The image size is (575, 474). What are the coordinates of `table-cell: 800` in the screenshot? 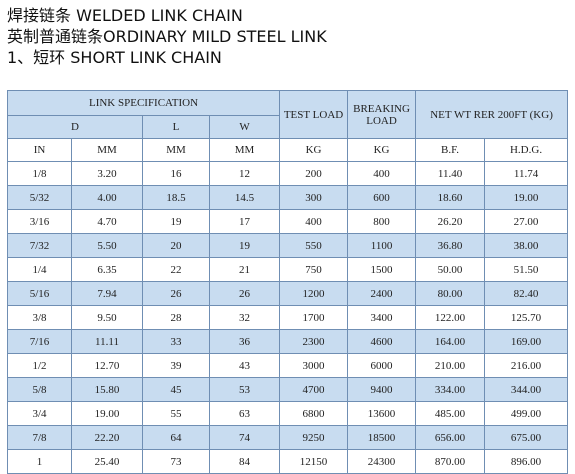 It's located at (382, 221).